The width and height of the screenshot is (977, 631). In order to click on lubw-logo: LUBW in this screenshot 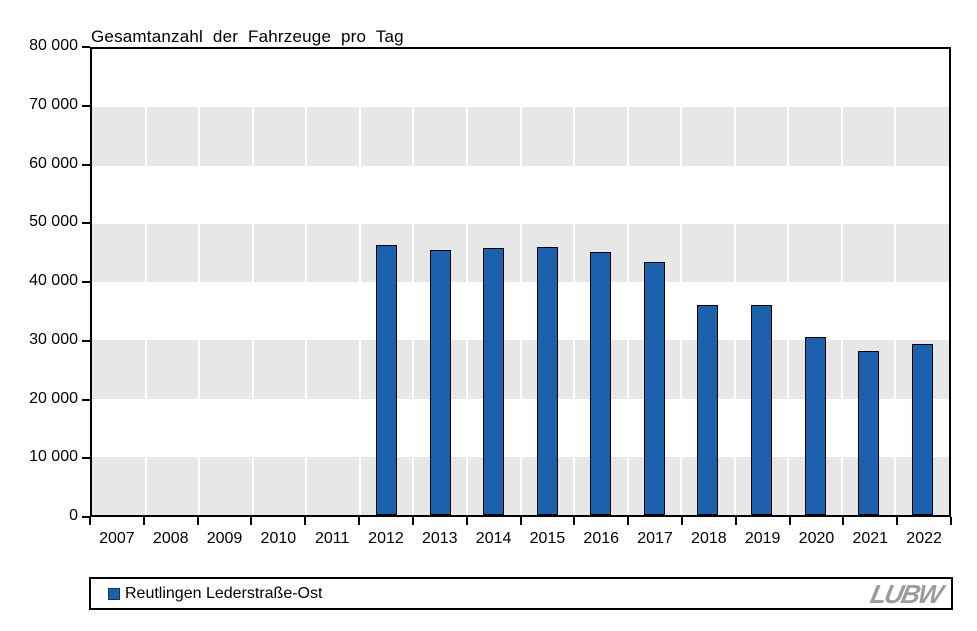, I will do `click(906, 593)`.